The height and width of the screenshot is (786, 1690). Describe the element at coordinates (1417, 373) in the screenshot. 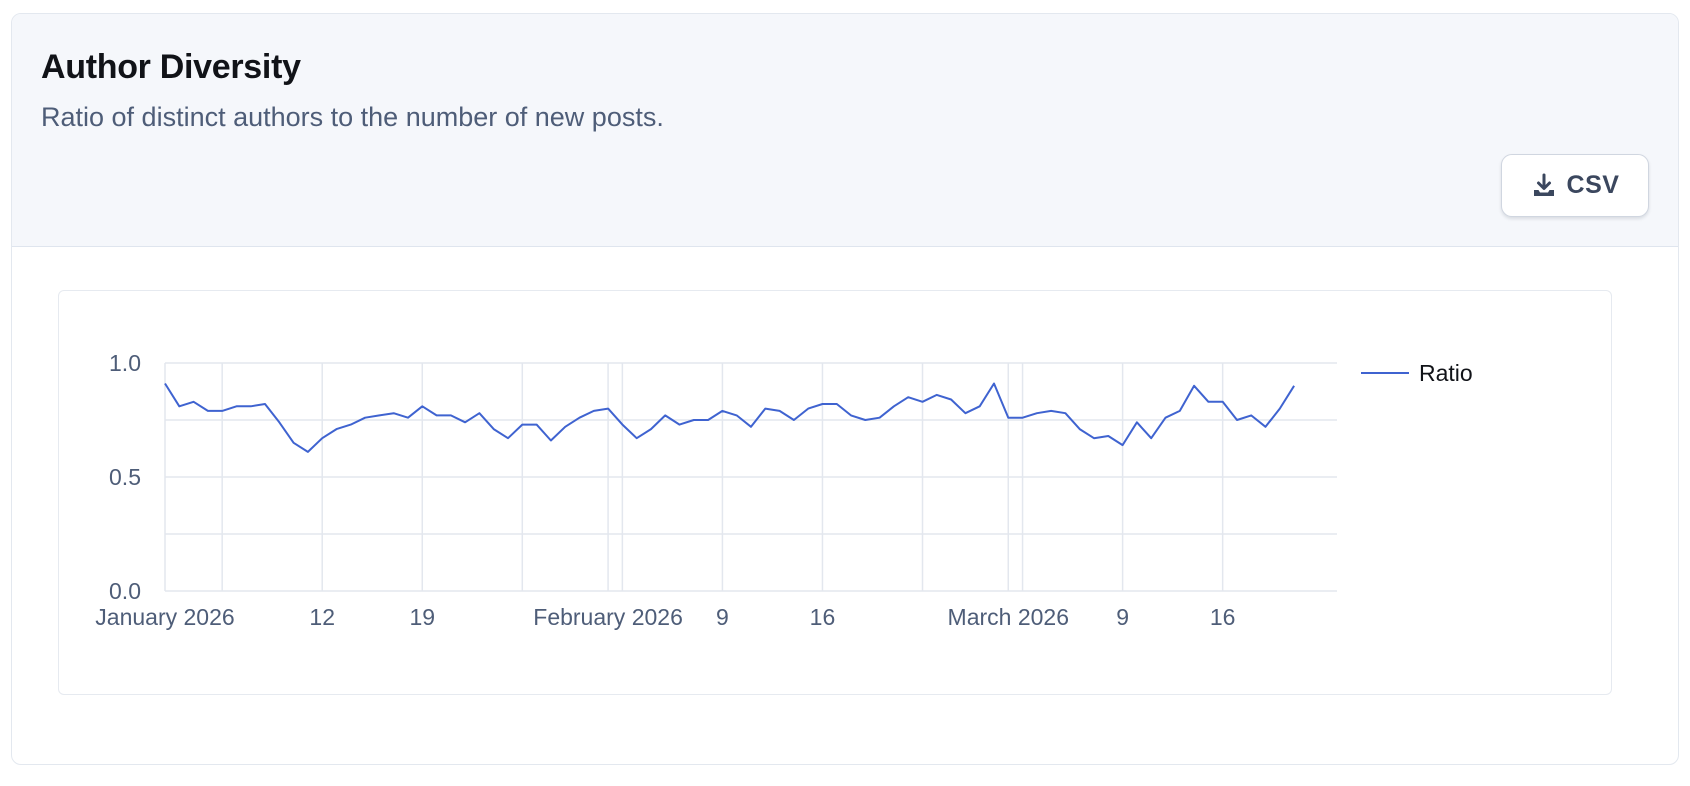

I see `legend: Ratio` at that location.